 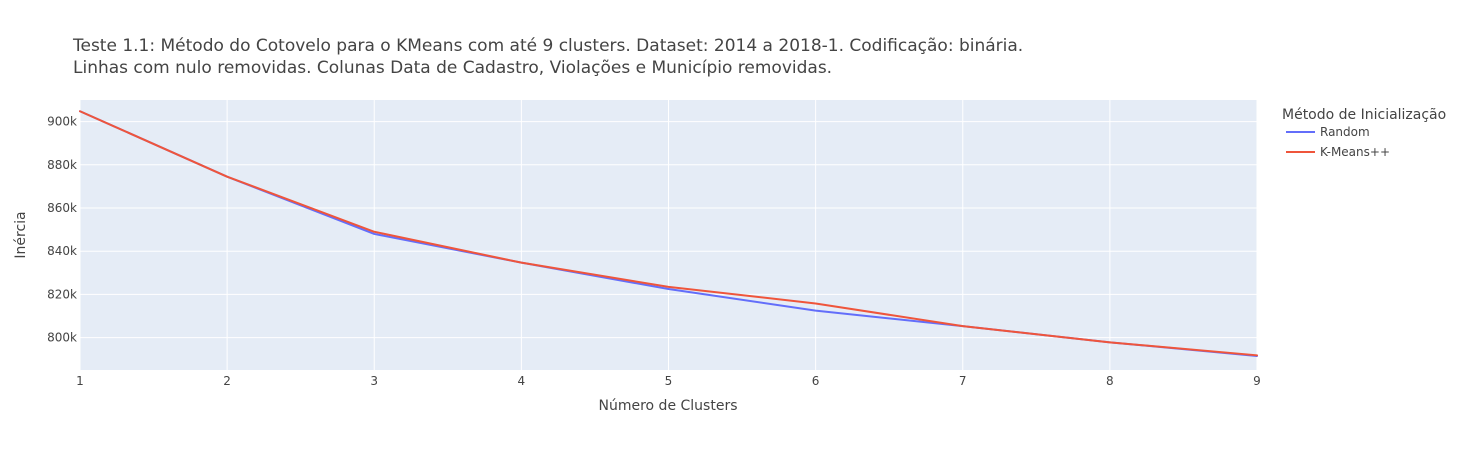 What do you see at coordinates (62, 165) in the screenshot?
I see `y-tick-label: 880k` at bounding box center [62, 165].